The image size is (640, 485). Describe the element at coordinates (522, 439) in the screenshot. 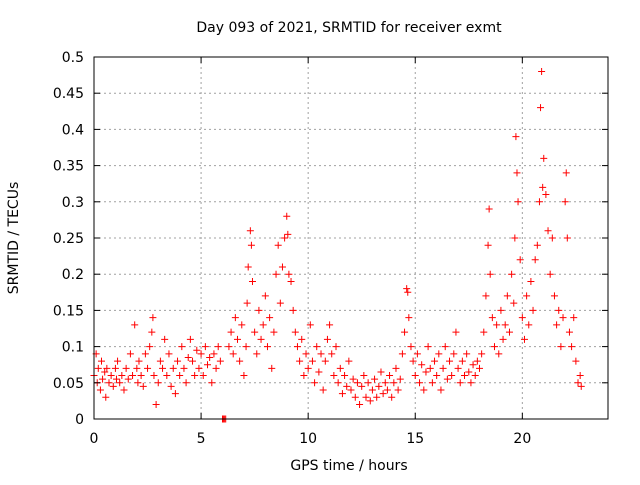

I see `x-tick-label: 20` at that location.